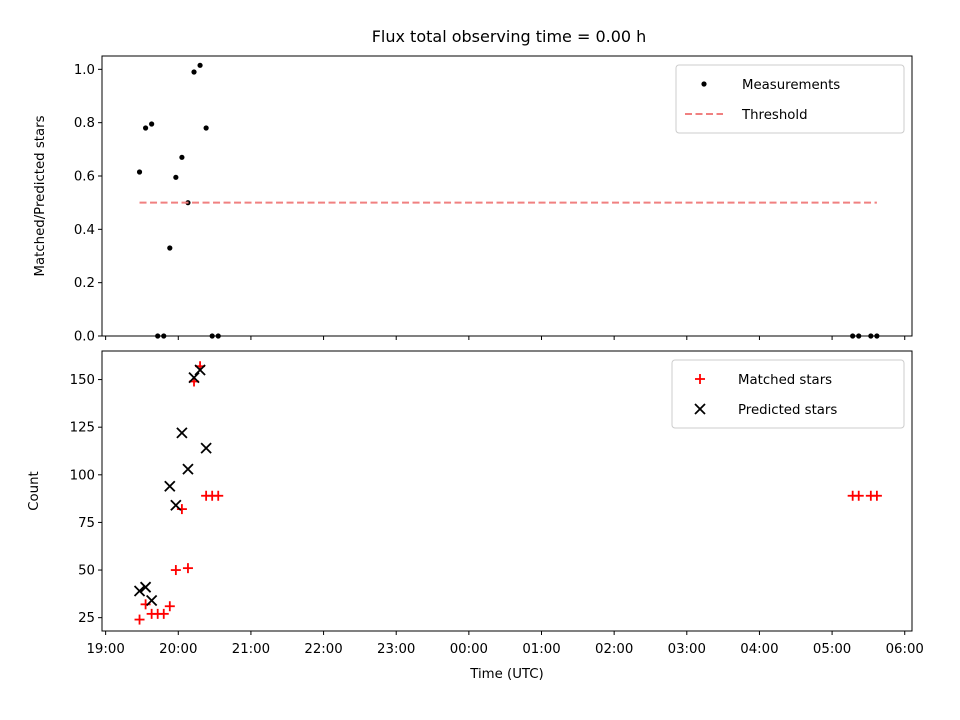 The image size is (960, 720). What do you see at coordinates (323, 649) in the screenshot?
I see `x-tick-label: 22:00` at bounding box center [323, 649].